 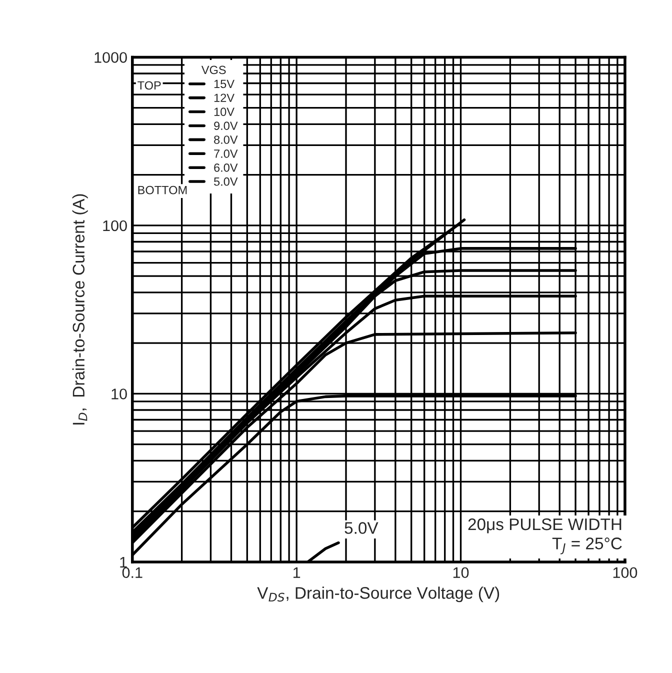 What do you see at coordinates (378, 594) in the screenshot?
I see `x-axis-title: V$_{DS}$, Drain-to-Source Voltage (V)` at bounding box center [378, 594].